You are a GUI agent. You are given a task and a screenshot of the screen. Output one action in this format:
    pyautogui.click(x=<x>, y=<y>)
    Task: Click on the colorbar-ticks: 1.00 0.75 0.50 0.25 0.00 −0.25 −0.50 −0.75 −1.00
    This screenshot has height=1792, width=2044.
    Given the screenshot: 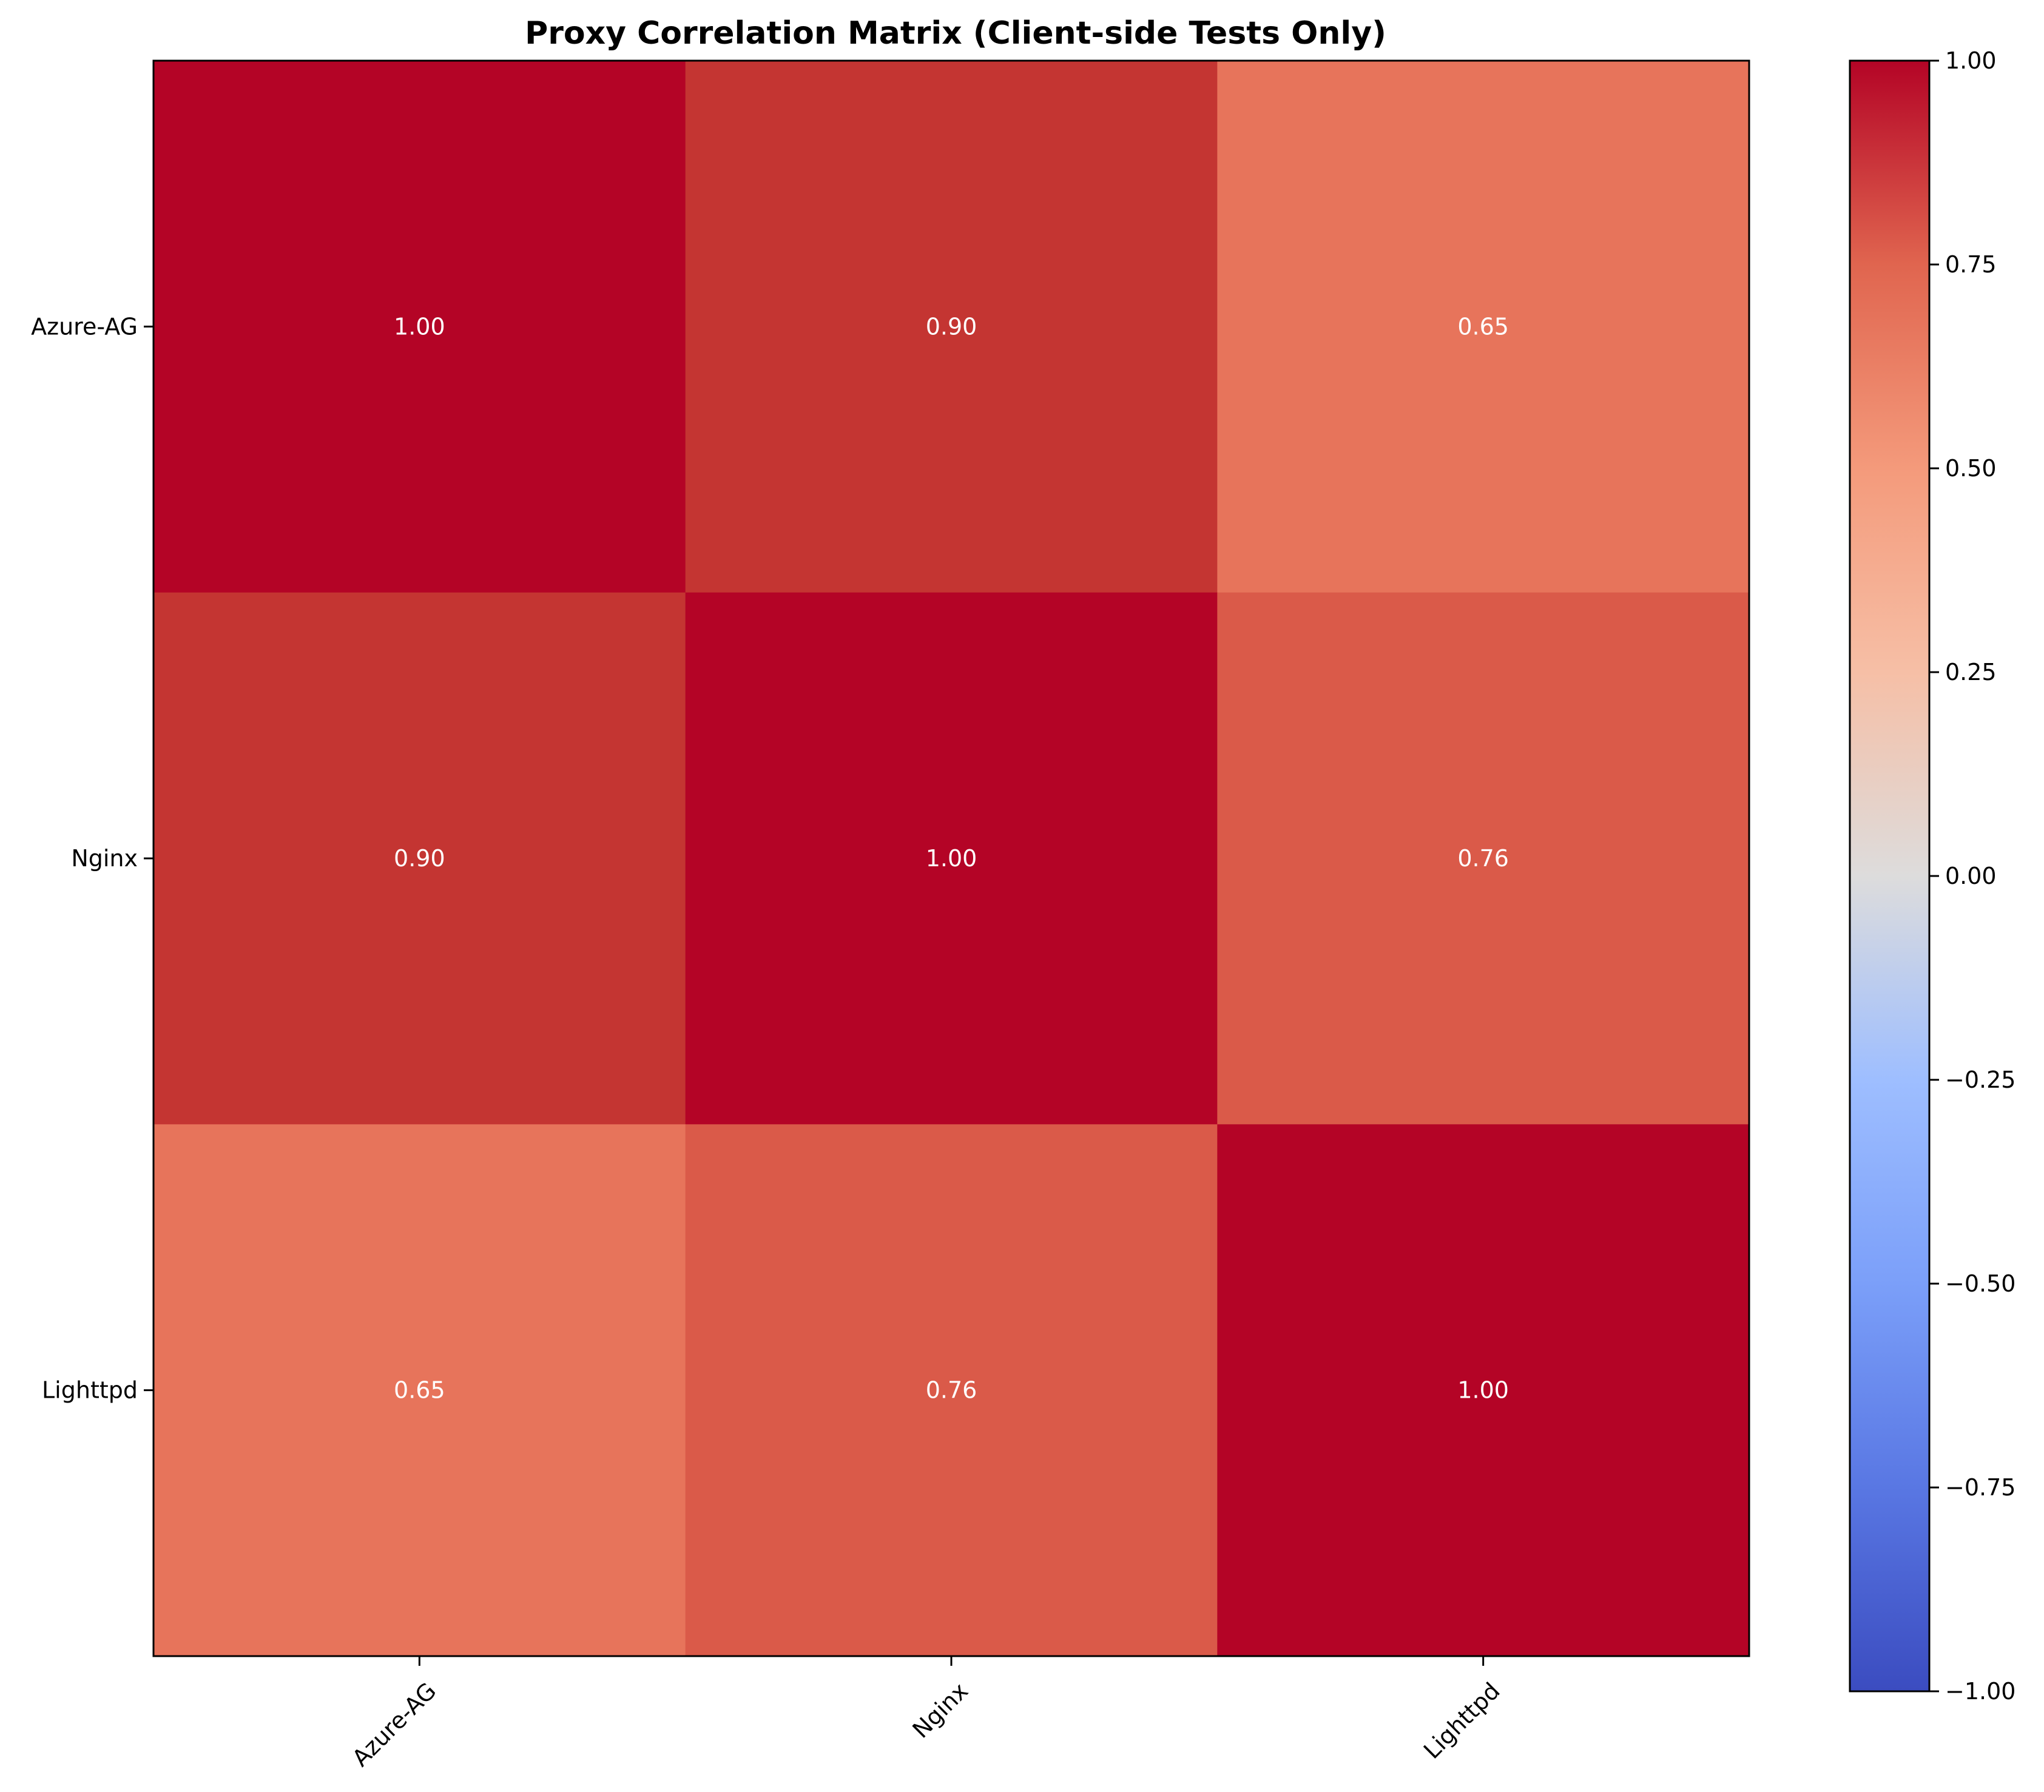 What is the action you would take?
    pyautogui.click(x=1972, y=876)
    